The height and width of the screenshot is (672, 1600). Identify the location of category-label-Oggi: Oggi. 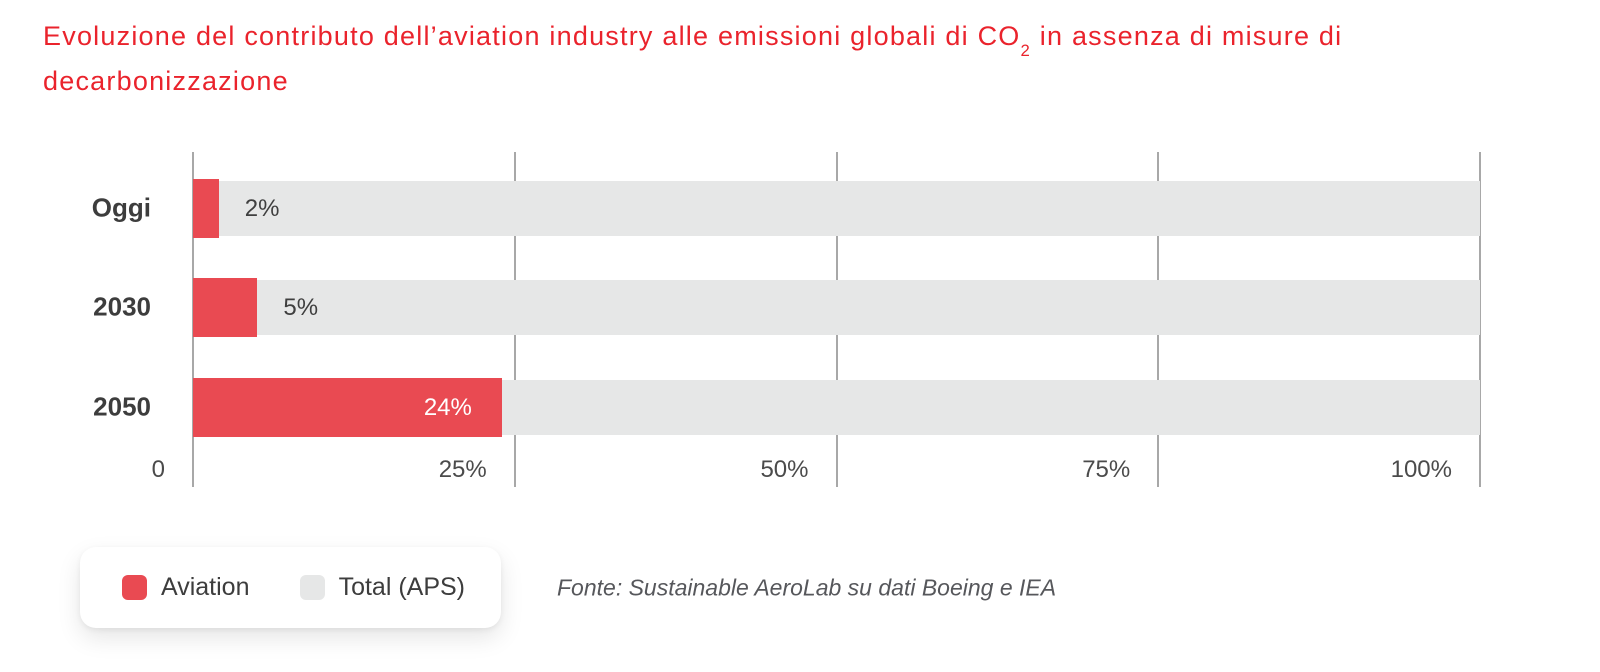
(121, 207).